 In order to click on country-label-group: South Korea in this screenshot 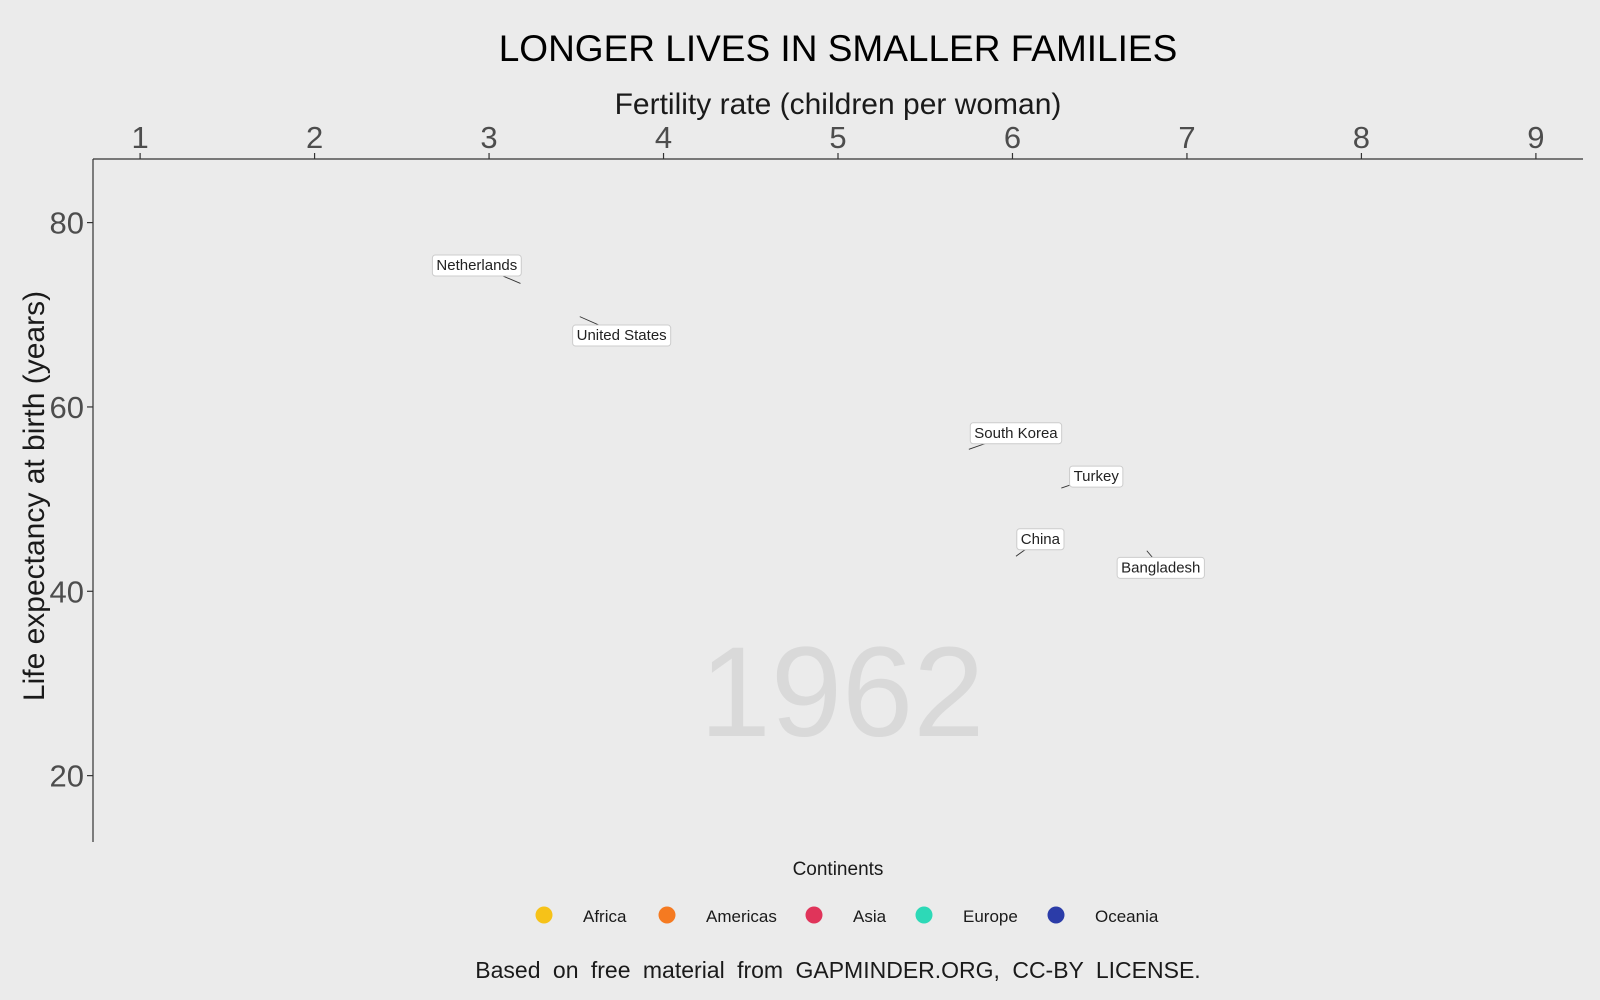, I will do `click(1015, 436)`.